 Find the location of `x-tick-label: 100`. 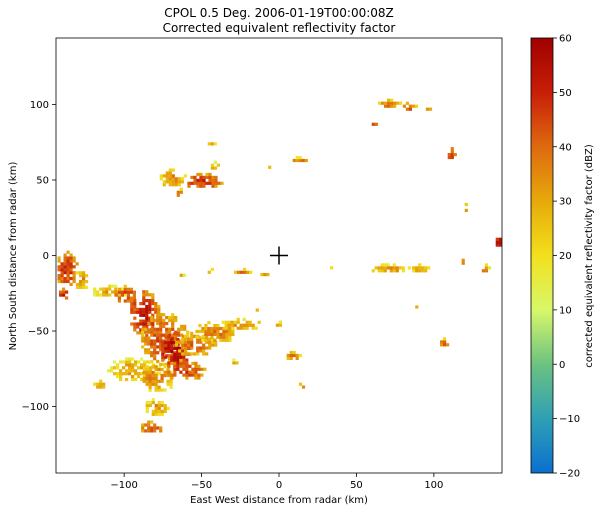

x-tick-label: 100 is located at coordinates (433, 485).